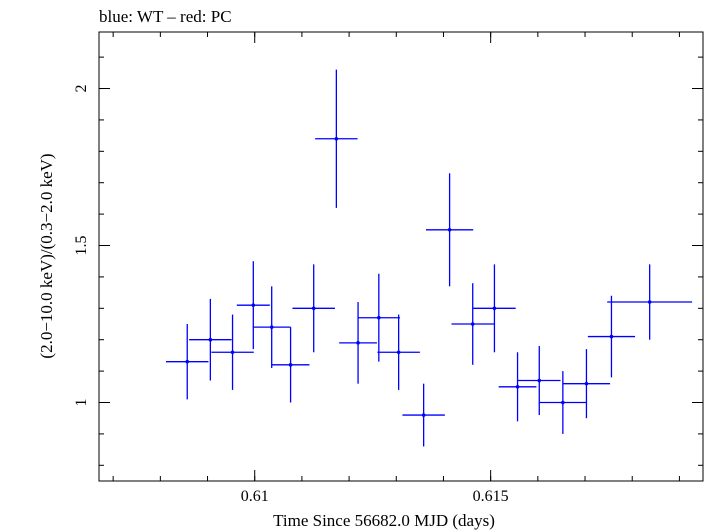 The image size is (705, 532). What do you see at coordinates (165, 16) in the screenshot?
I see `chart-title: blue: WT – red: PC` at bounding box center [165, 16].